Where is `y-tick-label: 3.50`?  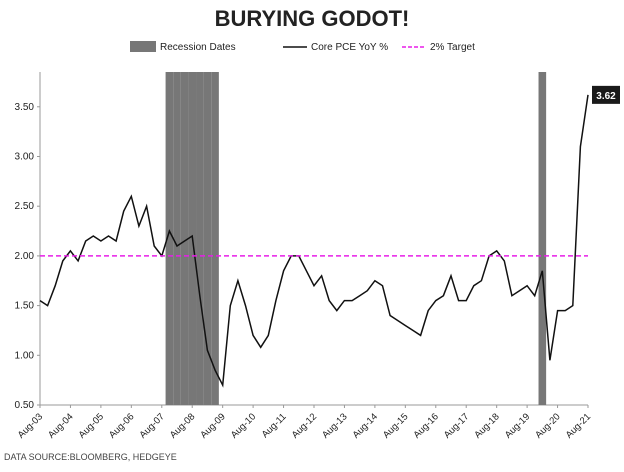
y-tick-label: 3.50 is located at coordinates (25, 107).